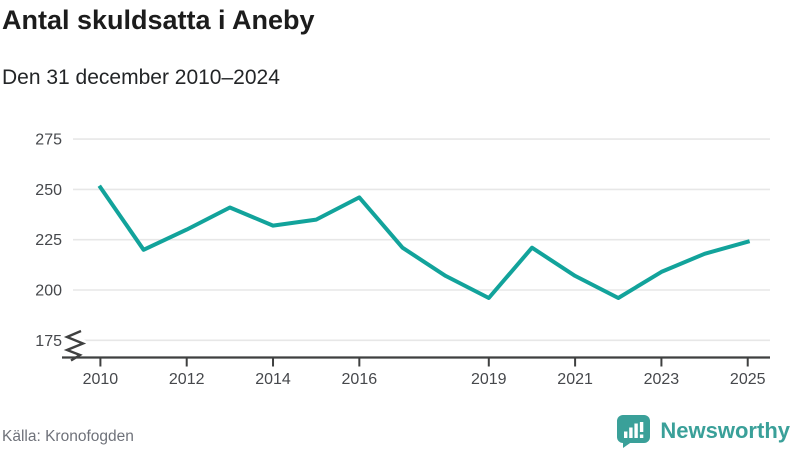 The height and width of the screenshot is (450, 800). I want to click on x-axis-label: 2016, so click(360, 379).